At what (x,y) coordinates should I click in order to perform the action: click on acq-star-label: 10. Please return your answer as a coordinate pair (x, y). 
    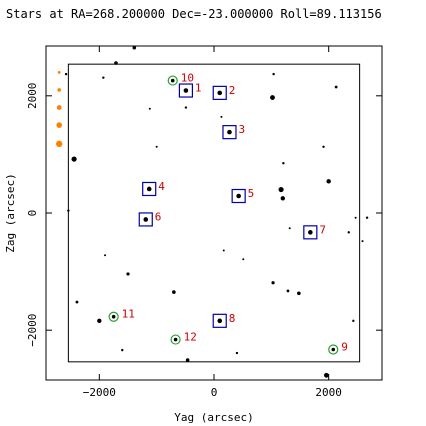
    Looking at the image, I should click on (187, 78).